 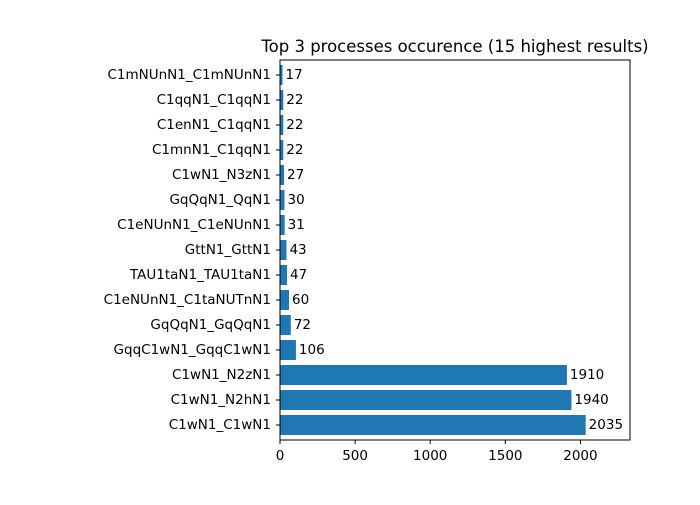 What do you see at coordinates (282, 100) in the screenshot?
I see `bar-C1qqN1_C1qqN1` at bounding box center [282, 100].